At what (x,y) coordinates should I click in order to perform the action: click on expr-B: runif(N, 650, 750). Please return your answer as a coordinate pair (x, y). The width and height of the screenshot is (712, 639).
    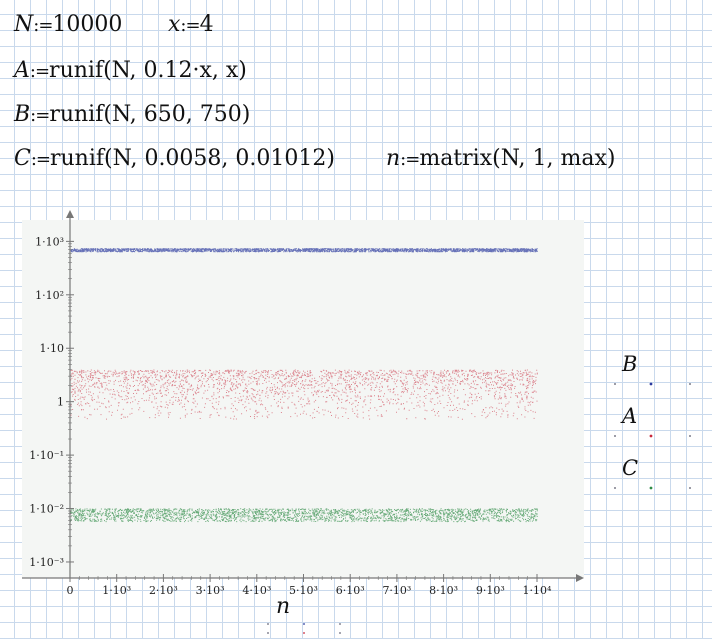
    Looking at the image, I should click on (150, 114).